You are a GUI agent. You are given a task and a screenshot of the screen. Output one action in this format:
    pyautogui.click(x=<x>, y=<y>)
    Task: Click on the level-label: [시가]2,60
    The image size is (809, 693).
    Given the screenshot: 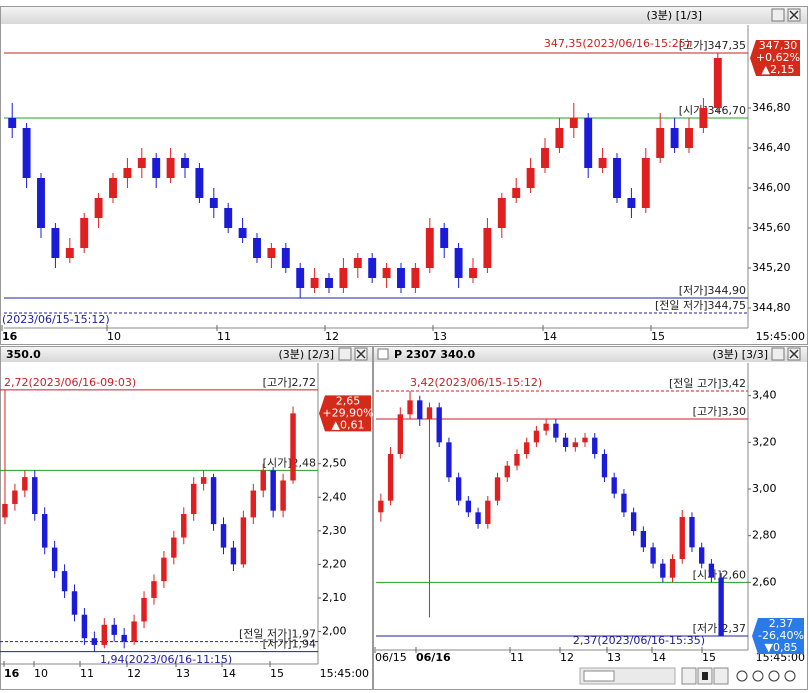 What is the action you would take?
    pyautogui.click(x=719, y=574)
    